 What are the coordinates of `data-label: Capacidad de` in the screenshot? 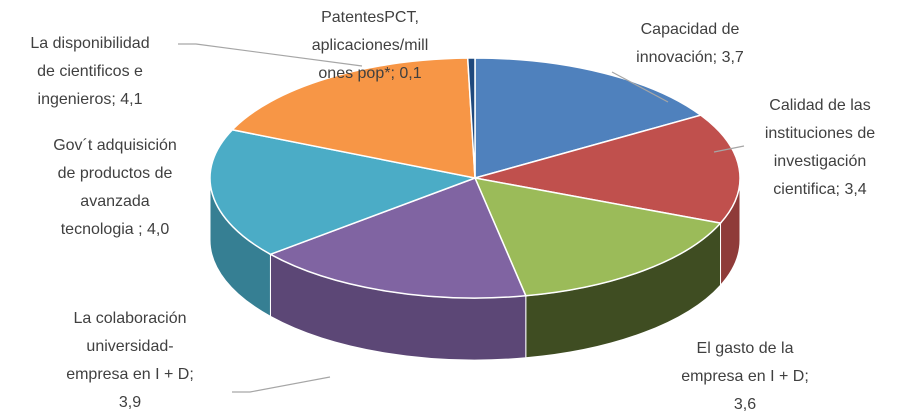 It's located at (690, 29).